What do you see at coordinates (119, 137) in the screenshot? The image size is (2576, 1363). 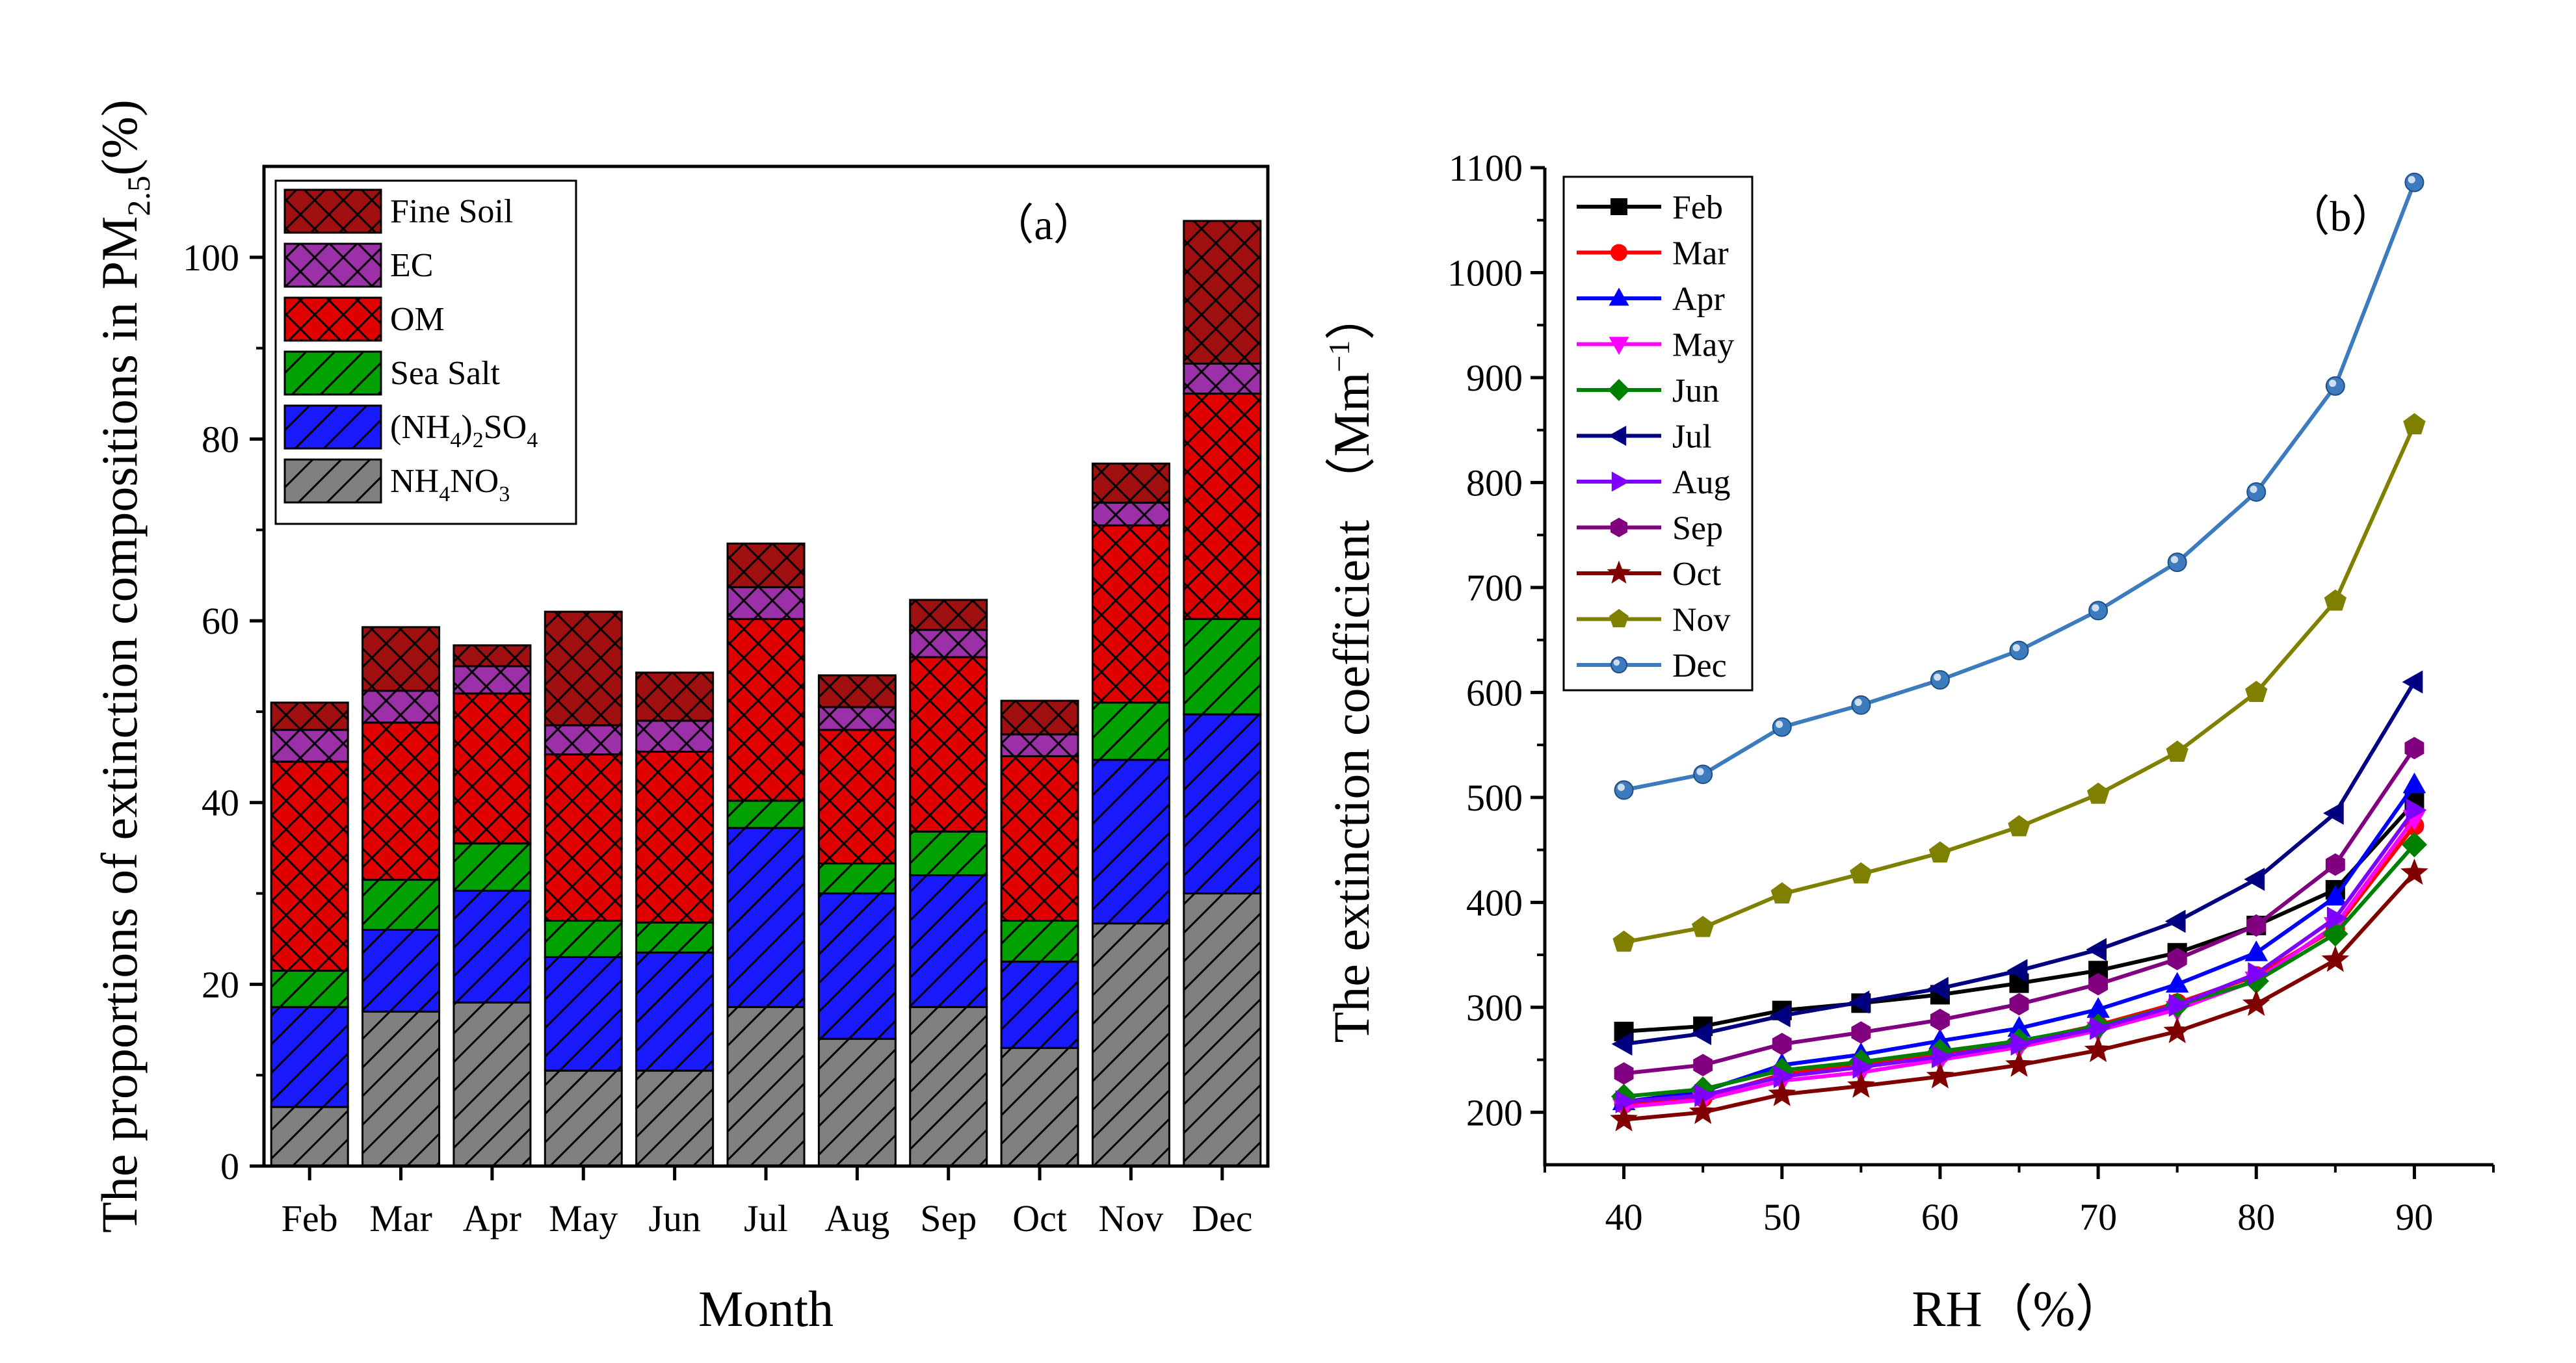 I see `y-axis-title-end: (%)` at bounding box center [119, 137].